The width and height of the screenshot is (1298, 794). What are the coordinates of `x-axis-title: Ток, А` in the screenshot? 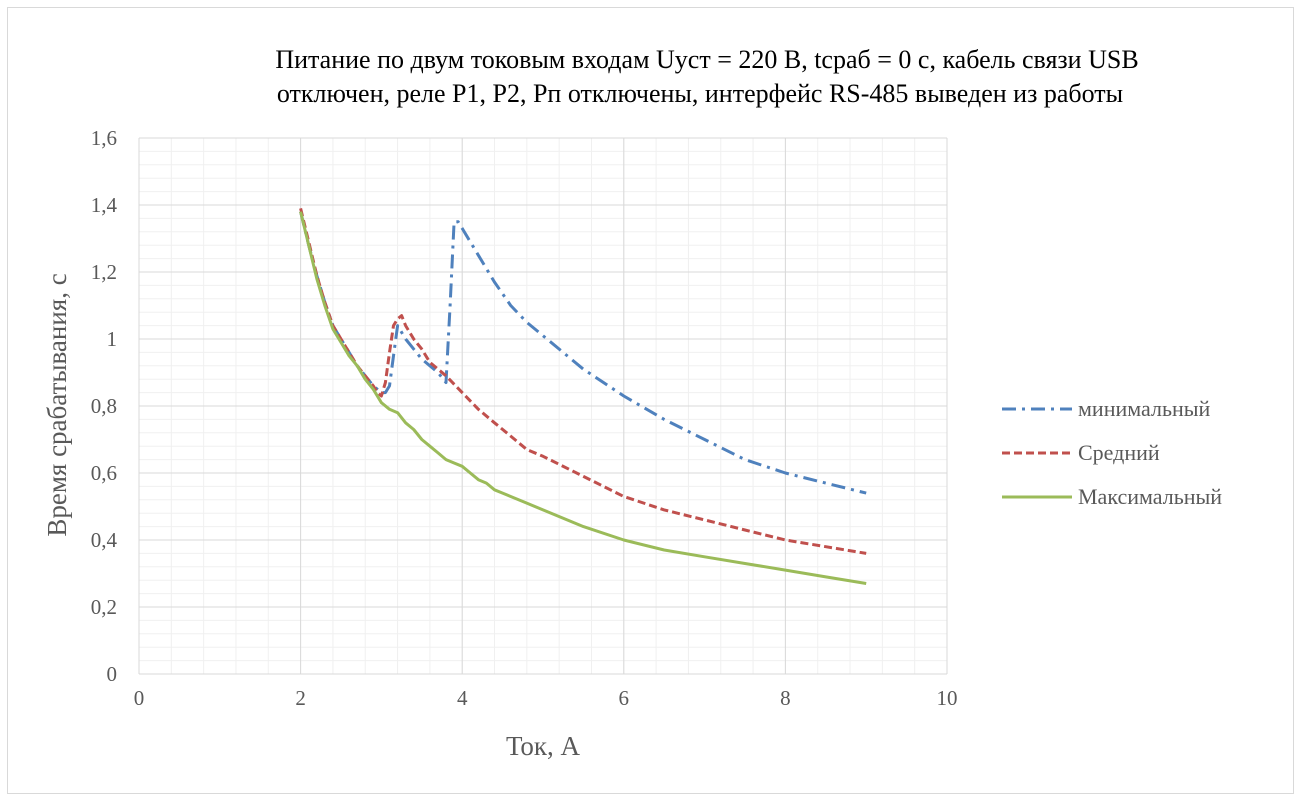 It's located at (543, 746).